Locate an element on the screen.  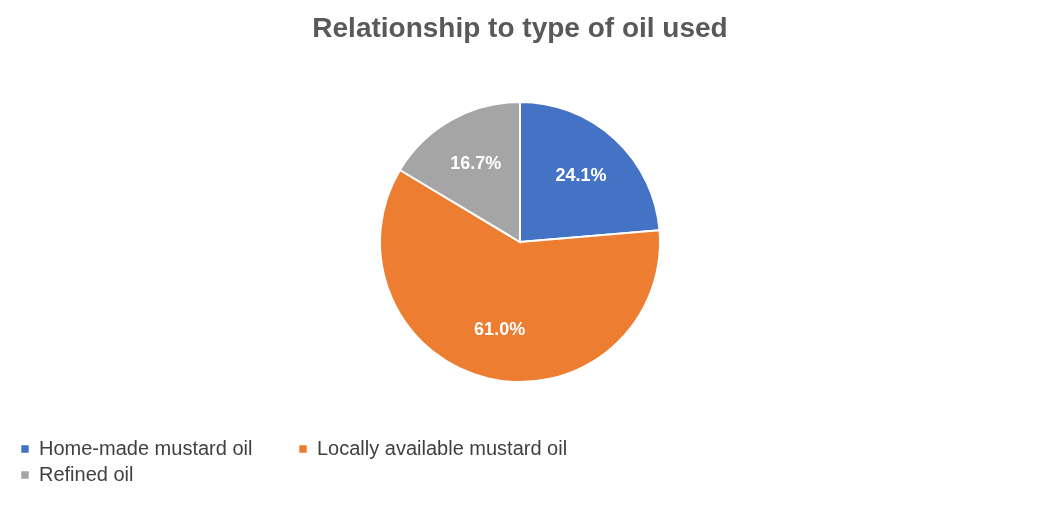
data-label: 61.0% is located at coordinates (500, 328).